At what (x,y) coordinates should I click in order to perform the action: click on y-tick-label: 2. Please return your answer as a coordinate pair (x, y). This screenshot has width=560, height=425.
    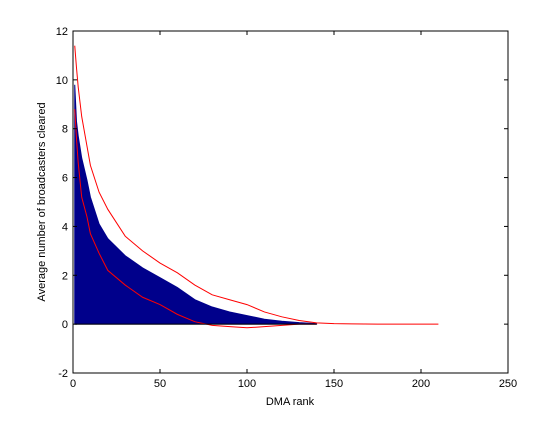
    Looking at the image, I should click on (65, 276).